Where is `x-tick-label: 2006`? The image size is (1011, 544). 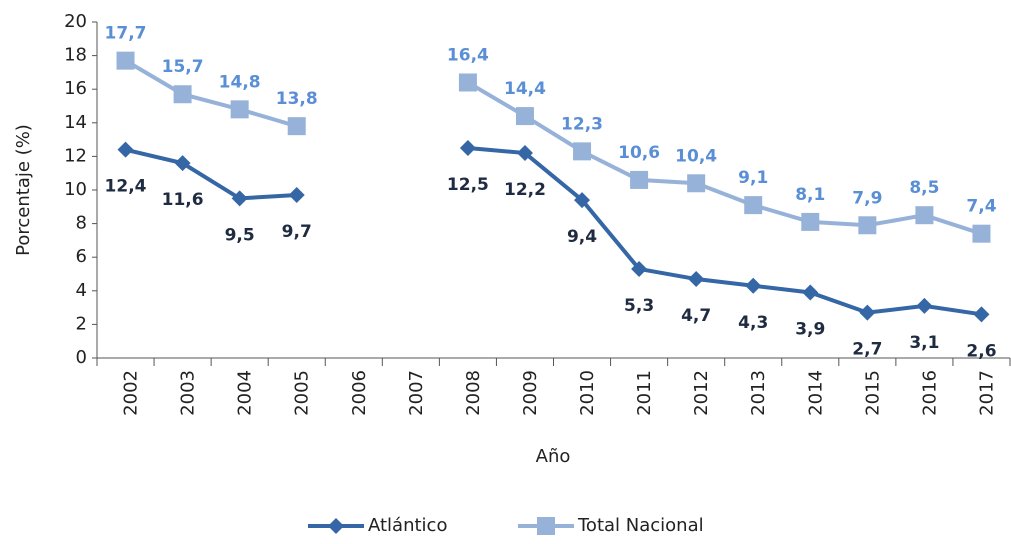
x-tick-label: 2006 is located at coordinates (359, 393).